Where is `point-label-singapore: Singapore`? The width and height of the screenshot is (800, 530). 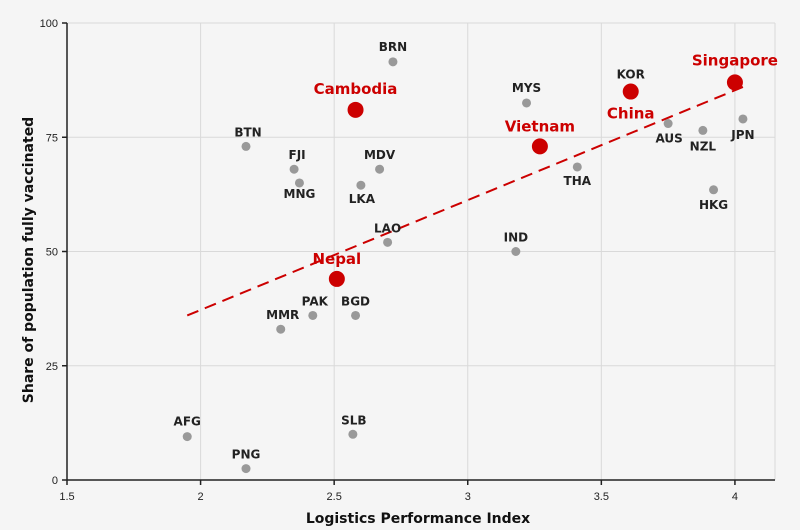 point-label-singapore: Singapore is located at coordinates (735, 60).